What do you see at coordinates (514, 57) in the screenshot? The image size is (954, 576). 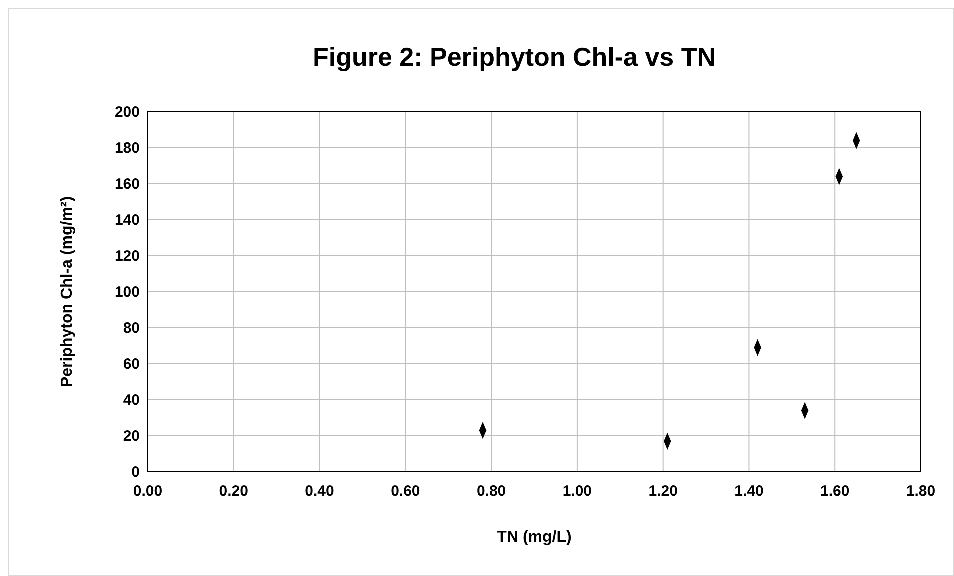 I see `chart-title: Figure 2: Periphyton Chl-a vs TN` at bounding box center [514, 57].